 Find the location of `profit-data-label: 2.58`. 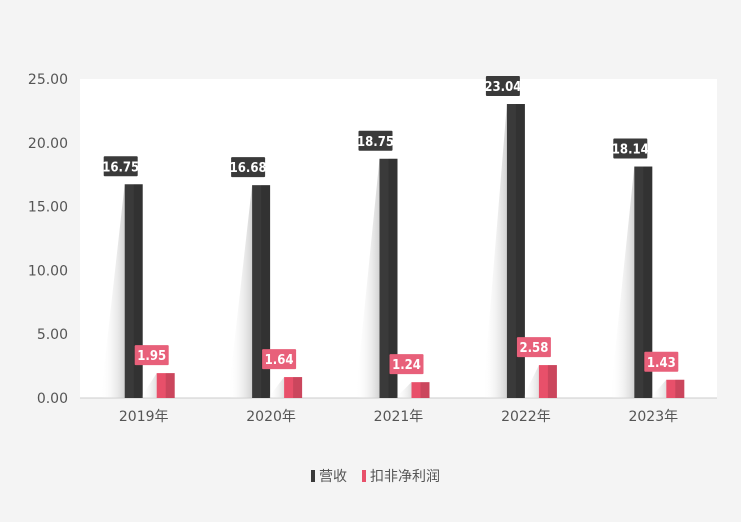

profit-data-label: 2.58 is located at coordinates (533, 348).